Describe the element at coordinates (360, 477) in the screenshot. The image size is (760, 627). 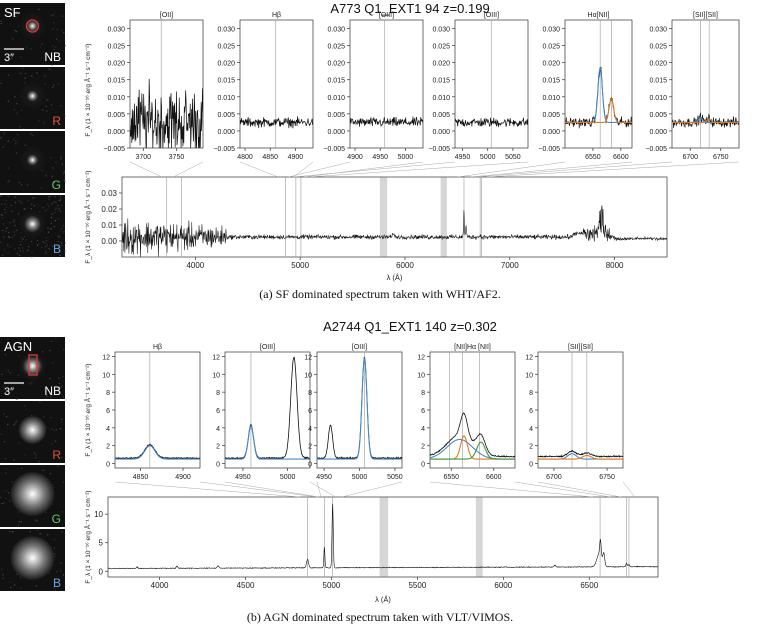
I see `b-z3-xtick-label: 5000` at that location.